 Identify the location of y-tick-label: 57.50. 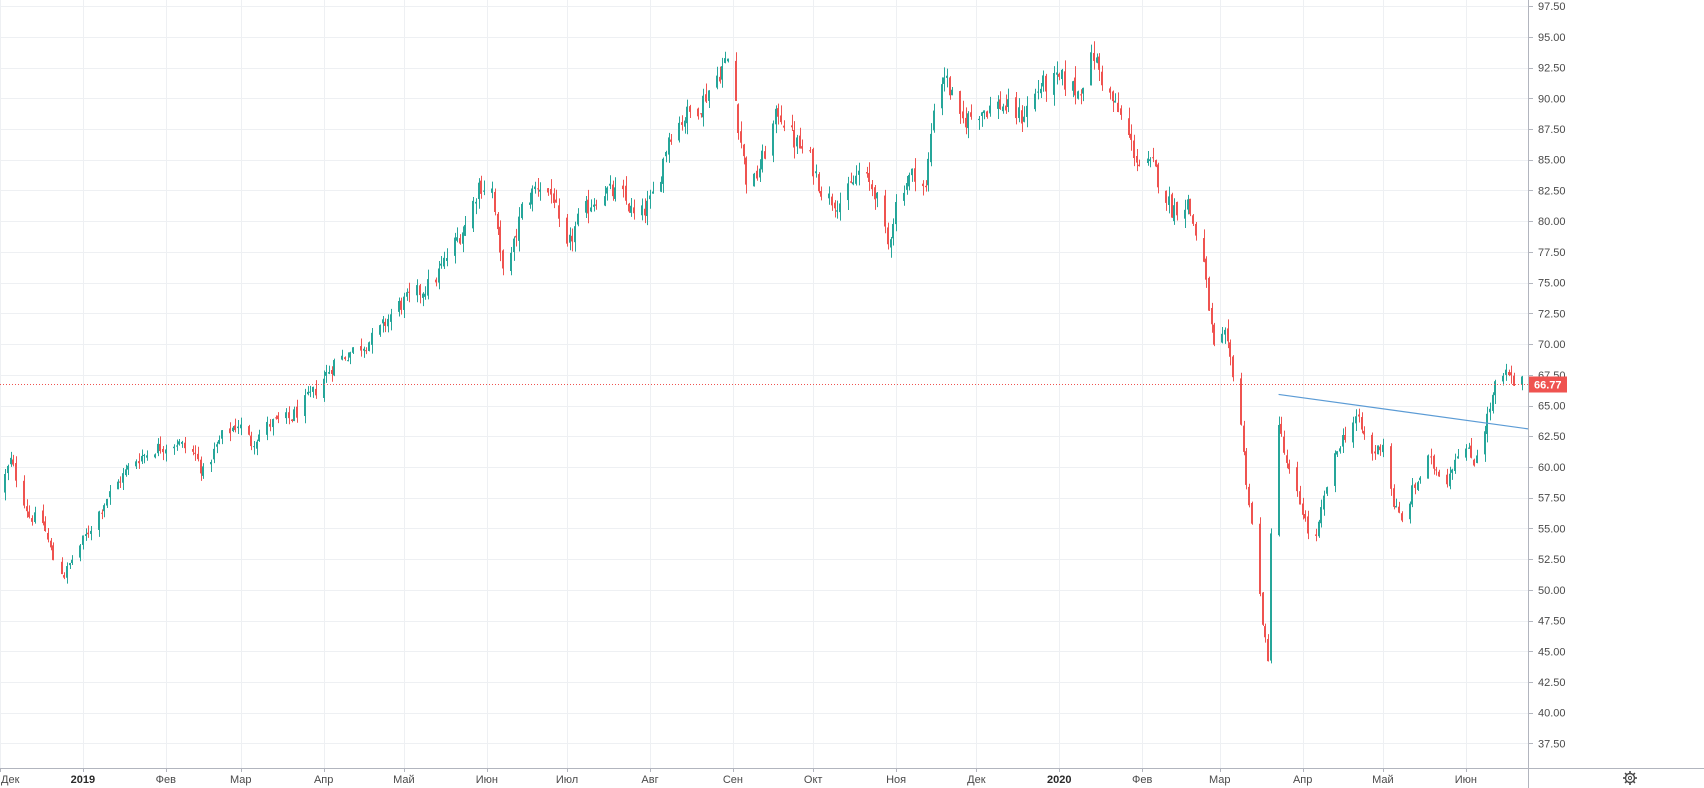
(1552, 499).